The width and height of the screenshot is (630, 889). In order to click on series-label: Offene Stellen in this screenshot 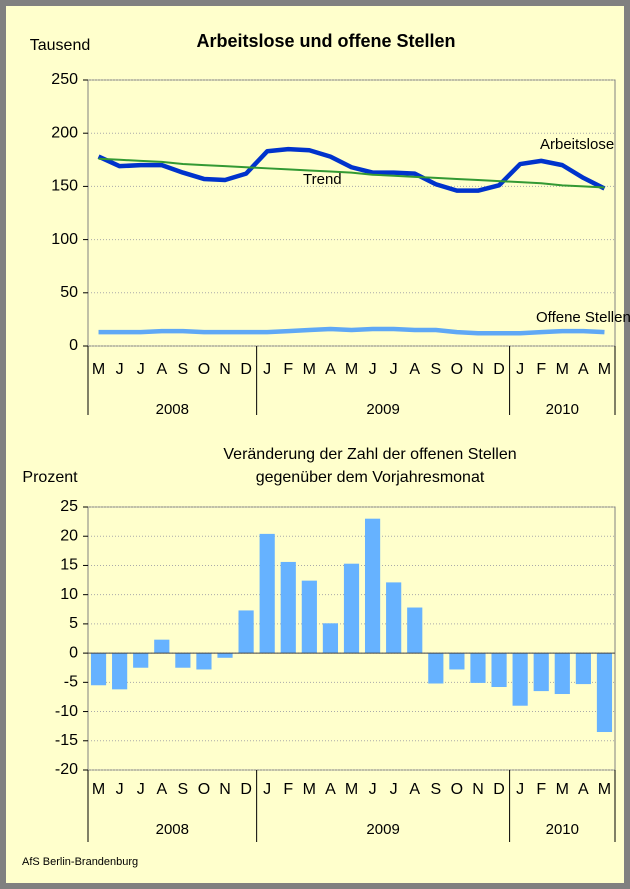, I will do `click(583, 317)`.